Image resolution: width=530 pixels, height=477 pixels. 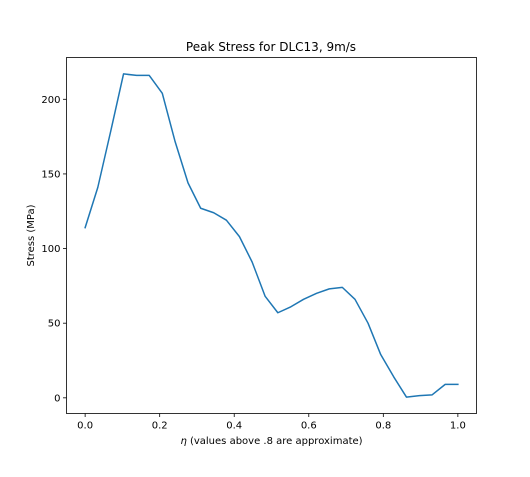 I want to click on y-tick-label: 150, so click(x=50, y=174).